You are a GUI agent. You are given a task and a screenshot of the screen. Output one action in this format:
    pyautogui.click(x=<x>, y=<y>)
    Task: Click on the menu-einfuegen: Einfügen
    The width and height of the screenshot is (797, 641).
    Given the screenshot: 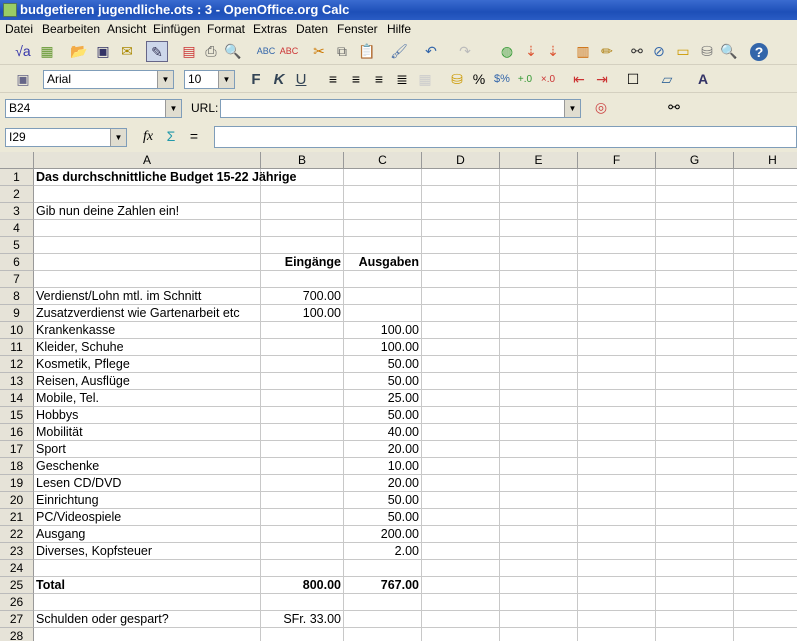 What is the action you would take?
    pyautogui.click(x=177, y=29)
    